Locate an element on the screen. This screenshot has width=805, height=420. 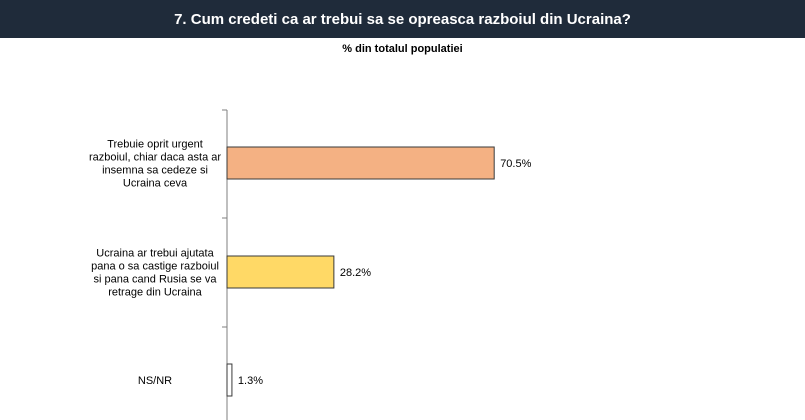
category-label-line: si pana cand Rusia se va is located at coordinates (156, 280).